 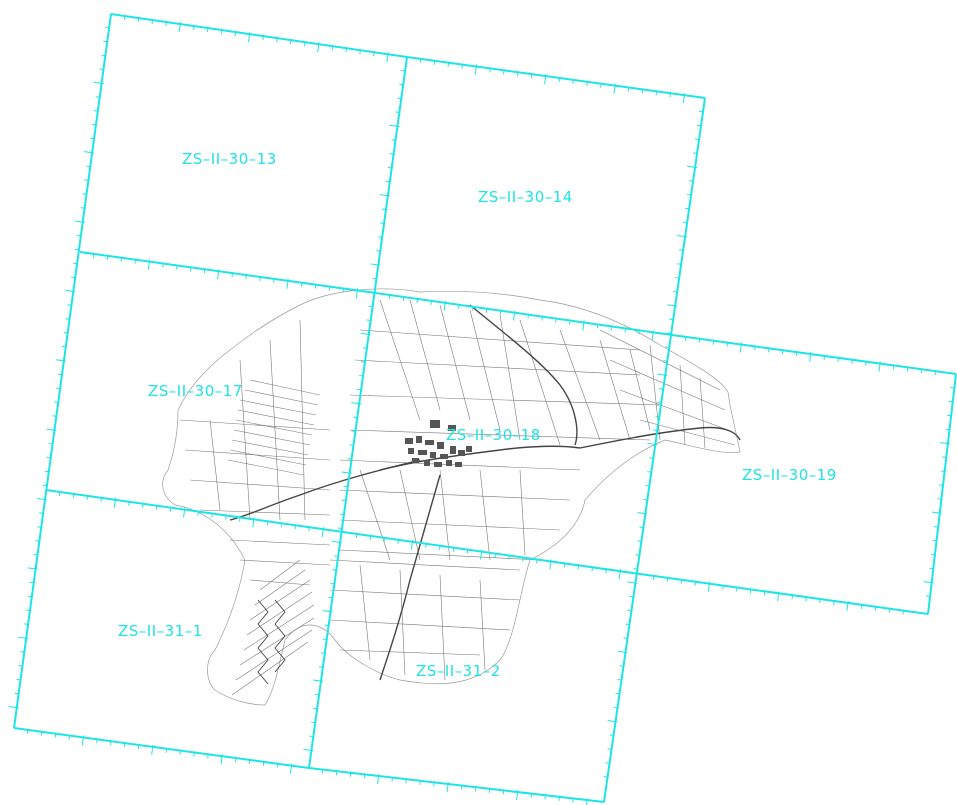 What do you see at coordinates (660, 437) in the screenshot?
I see `east-road` at bounding box center [660, 437].